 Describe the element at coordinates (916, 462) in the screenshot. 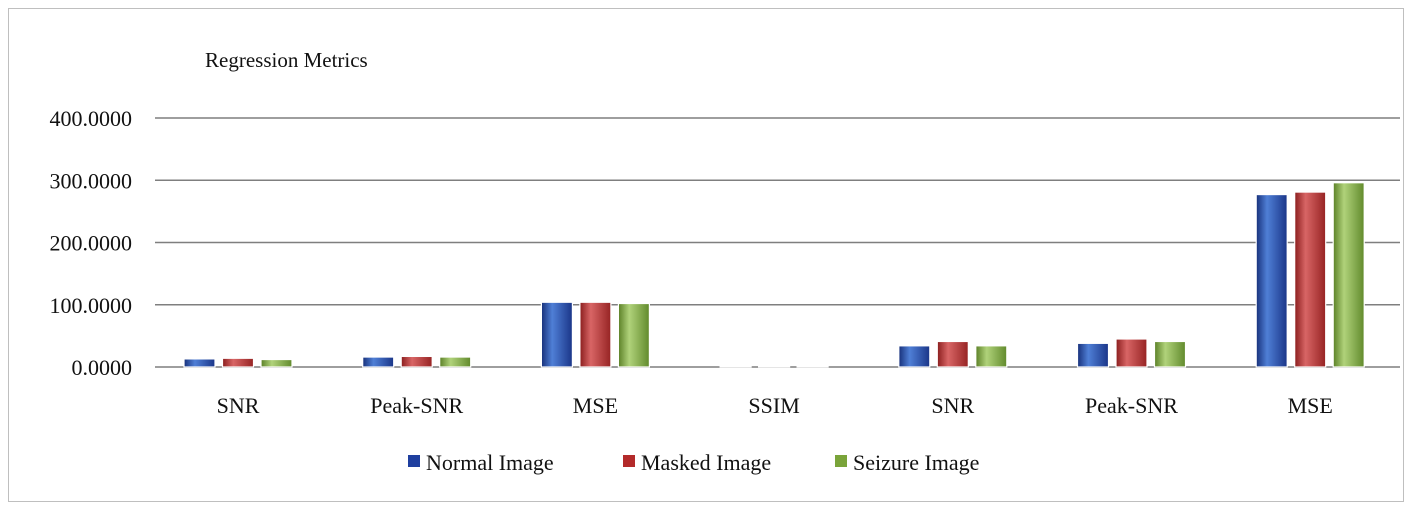

I see `legend-label: Seizure Image` at that location.